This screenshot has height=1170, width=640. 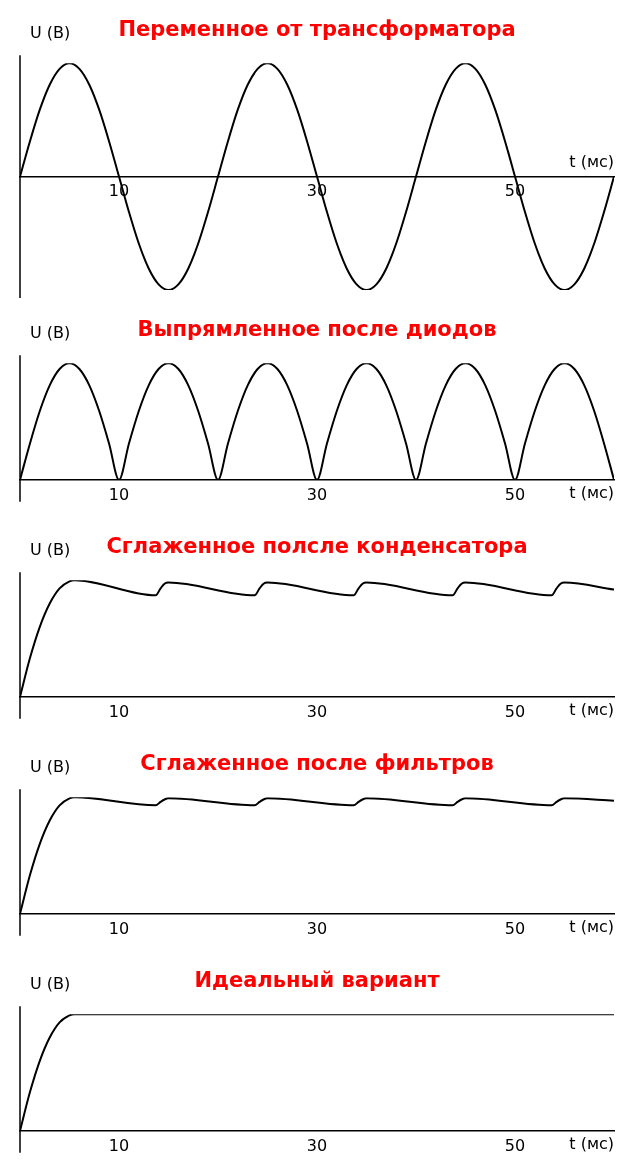 What do you see at coordinates (317, 763) in the screenshot?
I see `chart-title: Сглаженное после фильтров` at bounding box center [317, 763].